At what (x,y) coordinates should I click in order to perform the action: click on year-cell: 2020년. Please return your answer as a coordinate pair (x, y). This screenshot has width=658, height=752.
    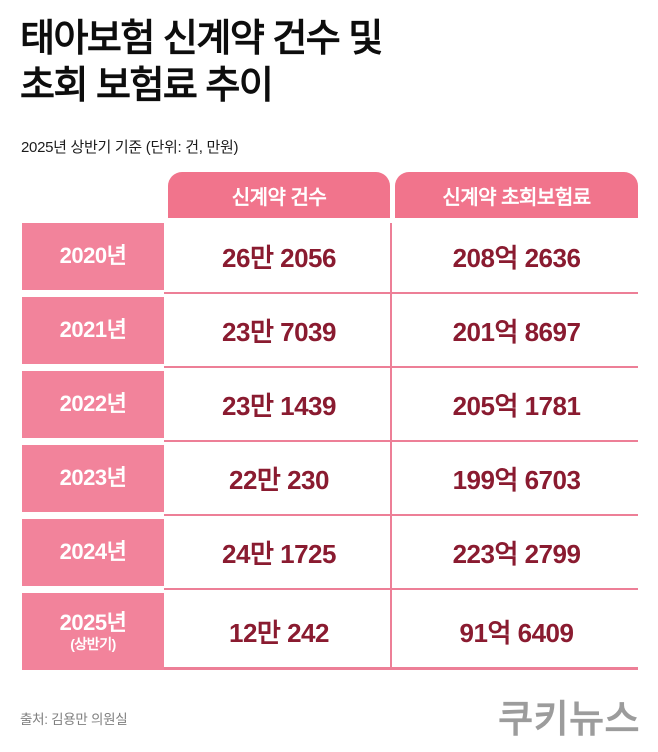
    Looking at the image, I should click on (93, 256).